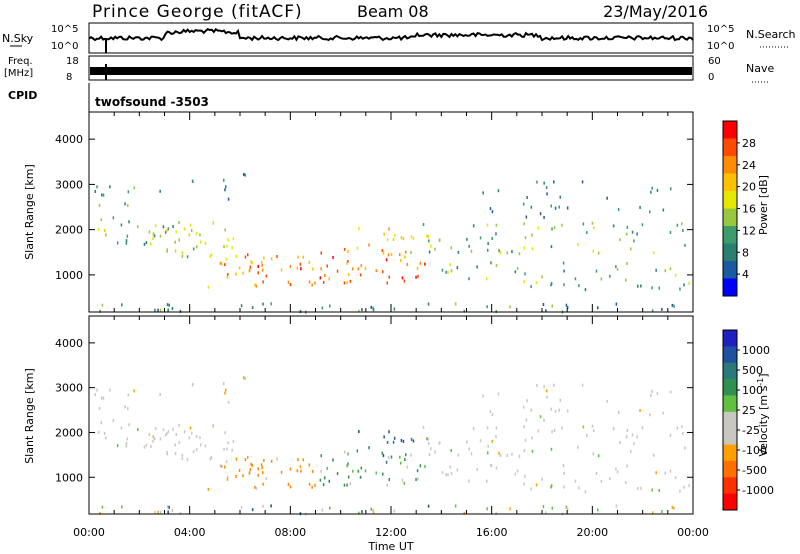 The image size is (800, 554). What do you see at coordinates (391, 71) in the screenshot?
I see `freq-band` at bounding box center [391, 71].